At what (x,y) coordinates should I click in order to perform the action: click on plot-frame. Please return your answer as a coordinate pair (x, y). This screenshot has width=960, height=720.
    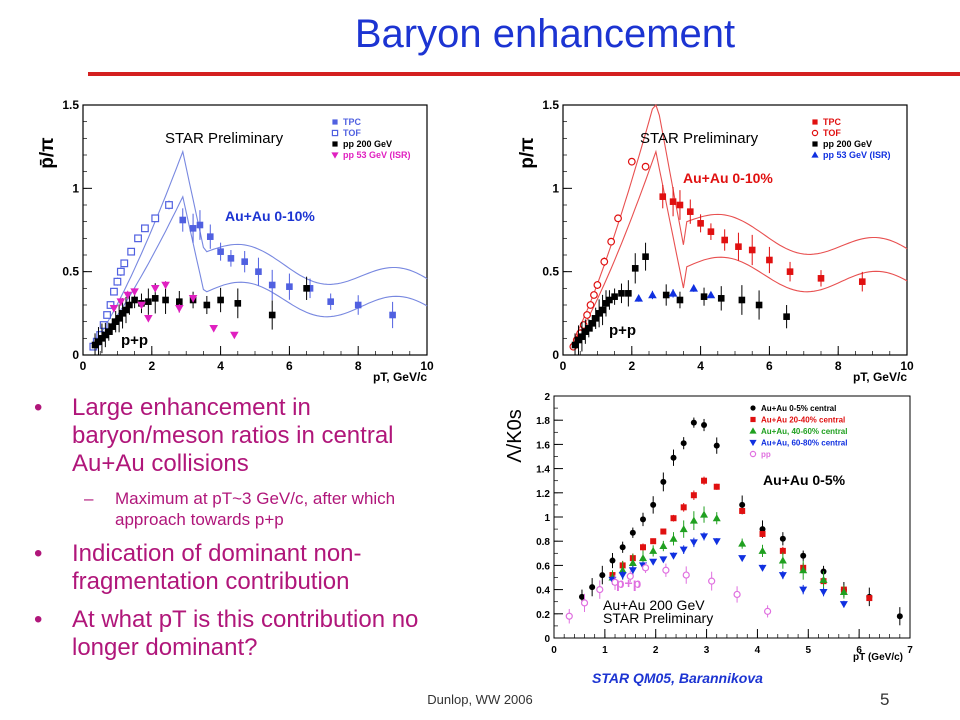
    Looking at the image, I should click on (735, 230).